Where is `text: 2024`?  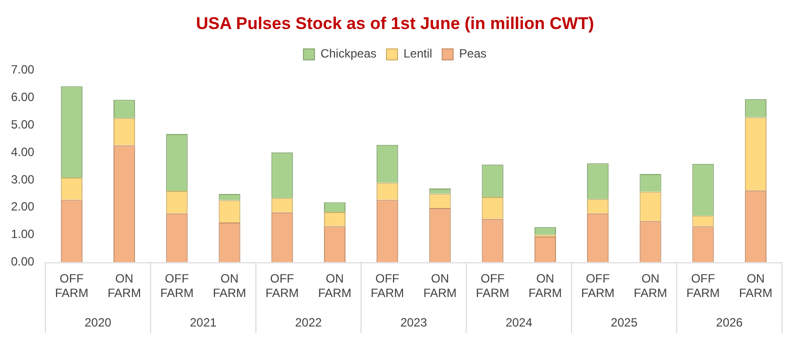 text: 2024 is located at coordinates (519, 322).